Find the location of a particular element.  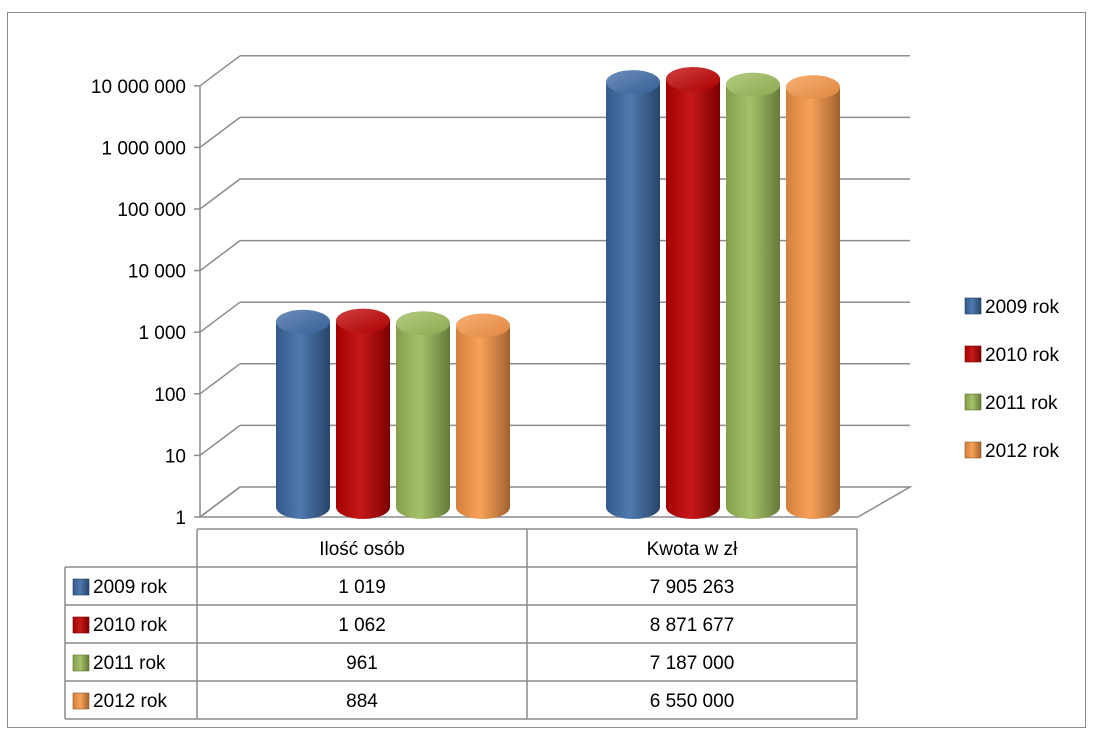

y-tick-label: 100 is located at coordinates (170, 395).